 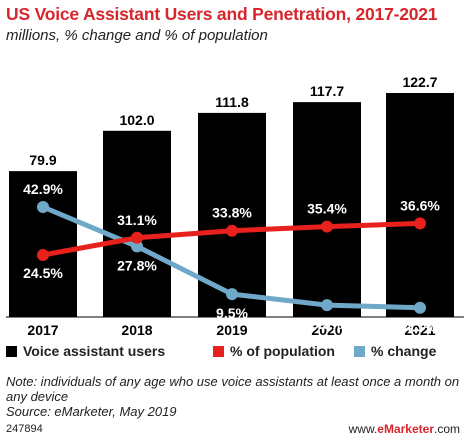 What do you see at coordinates (363, 429) in the screenshot?
I see `site-prefix: www.` at bounding box center [363, 429].